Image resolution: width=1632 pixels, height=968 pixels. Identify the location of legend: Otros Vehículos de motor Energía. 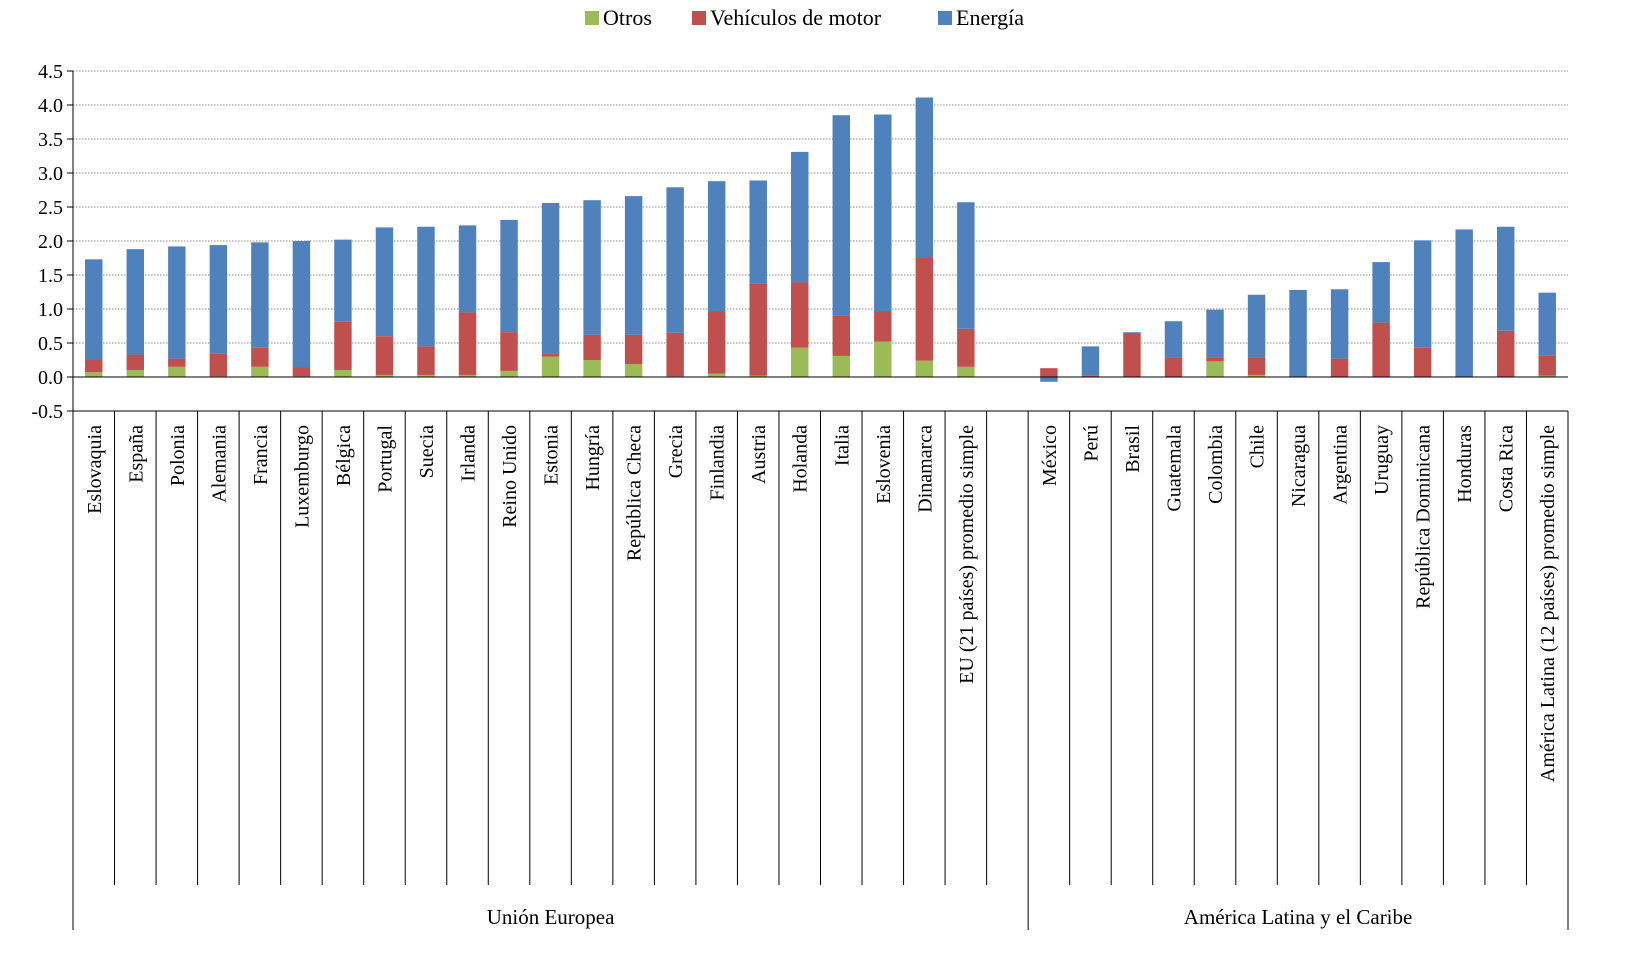
(804, 17).